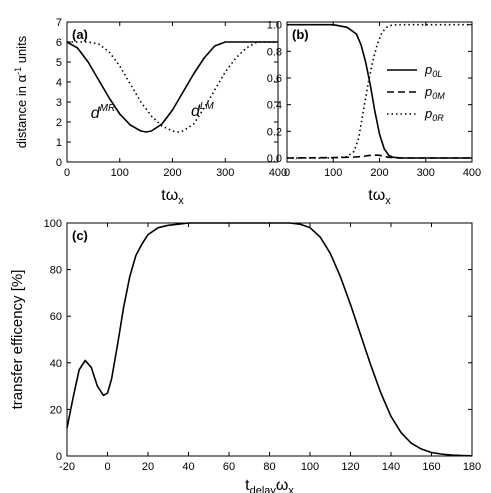  I want to click on x-tick-label: 140, so click(391, 467).